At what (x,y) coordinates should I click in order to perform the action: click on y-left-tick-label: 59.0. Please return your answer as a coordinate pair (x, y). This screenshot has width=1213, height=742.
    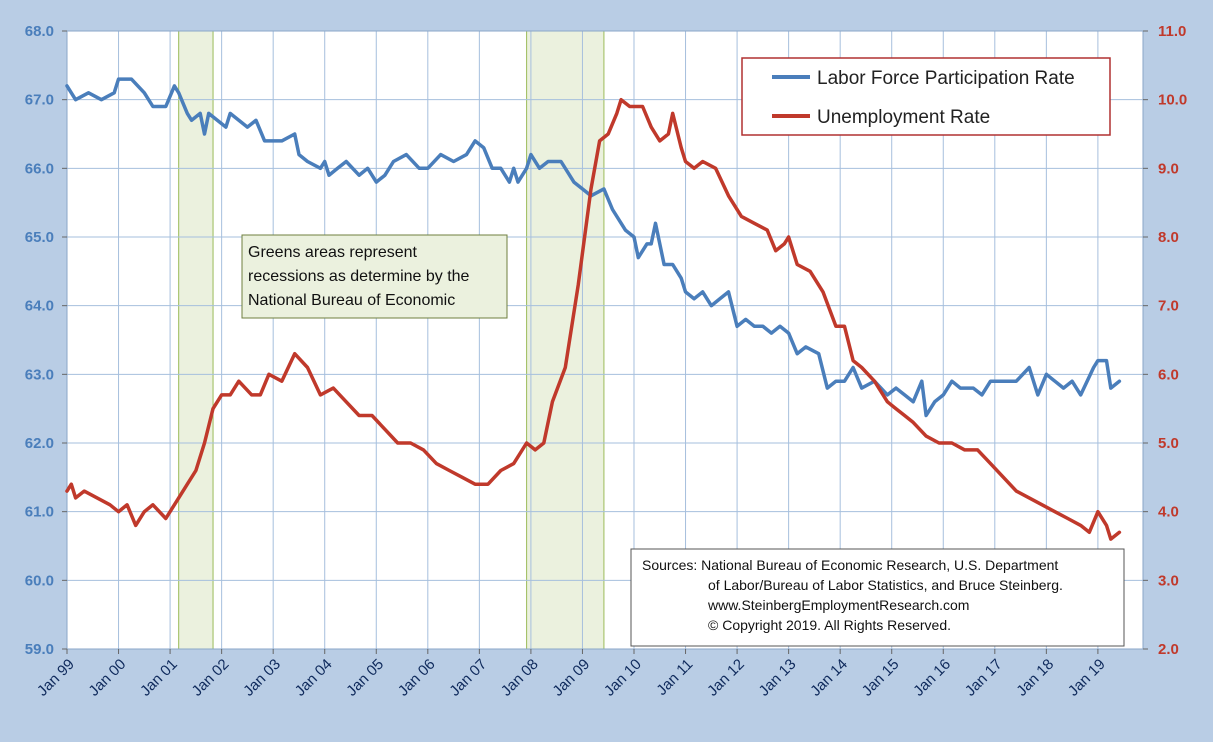
    Looking at the image, I should click on (39, 649).